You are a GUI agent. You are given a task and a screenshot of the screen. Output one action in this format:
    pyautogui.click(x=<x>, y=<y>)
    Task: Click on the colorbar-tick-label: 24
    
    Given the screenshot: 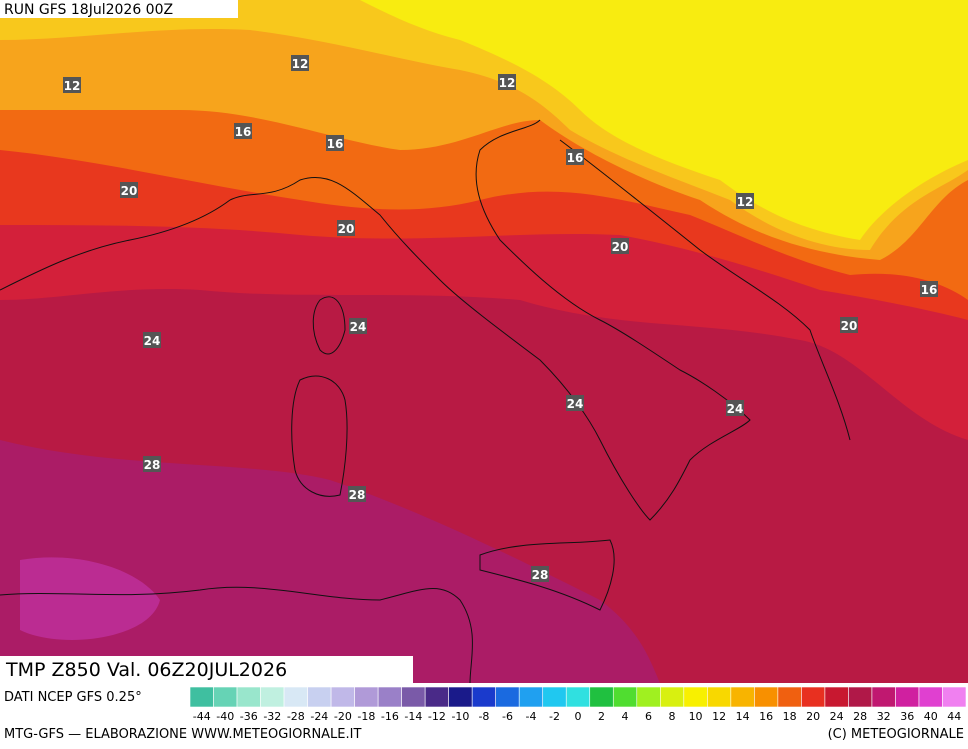 What is the action you would take?
    pyautogui.click(x=837, y=716)
    